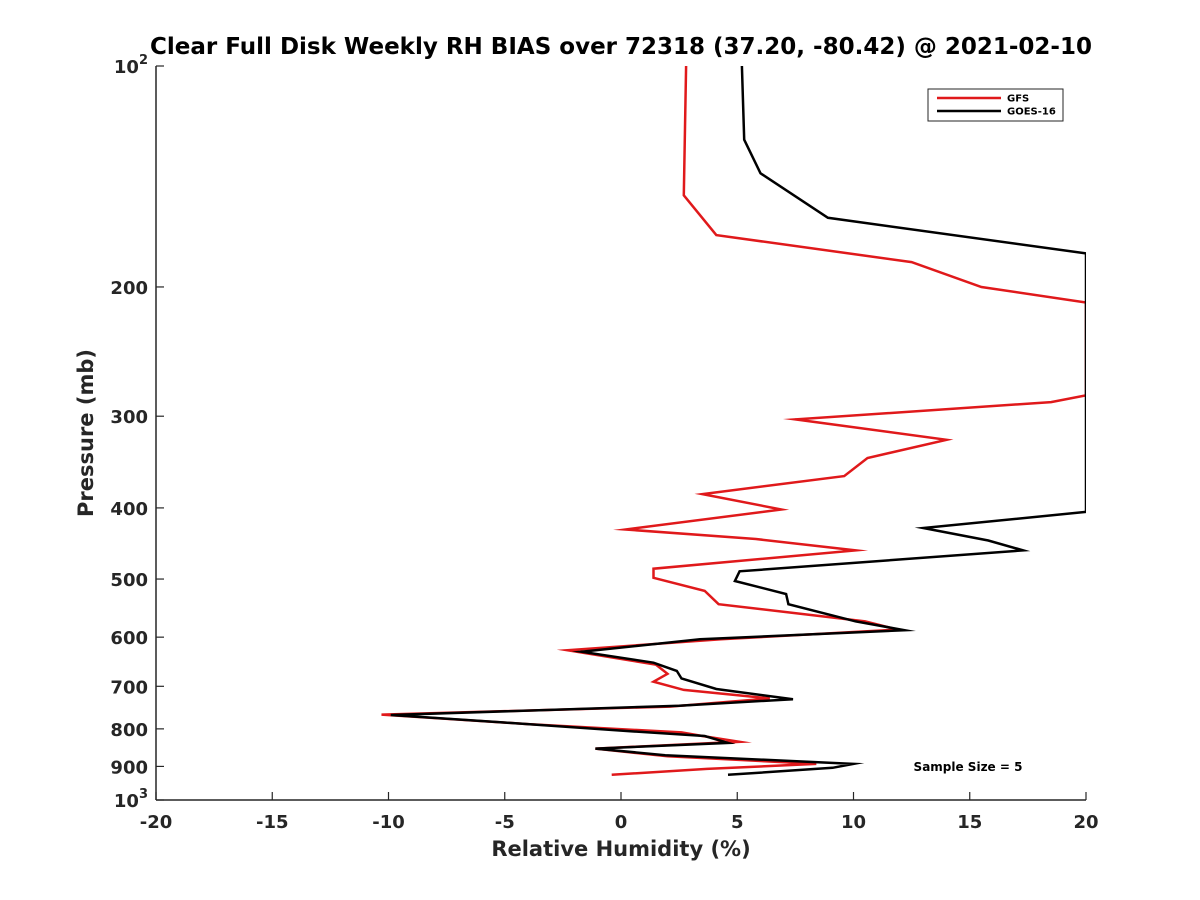  Describe the element at coordinates (131, 799) in the screenshot. I see `y-tick-label: 10³` at that location.